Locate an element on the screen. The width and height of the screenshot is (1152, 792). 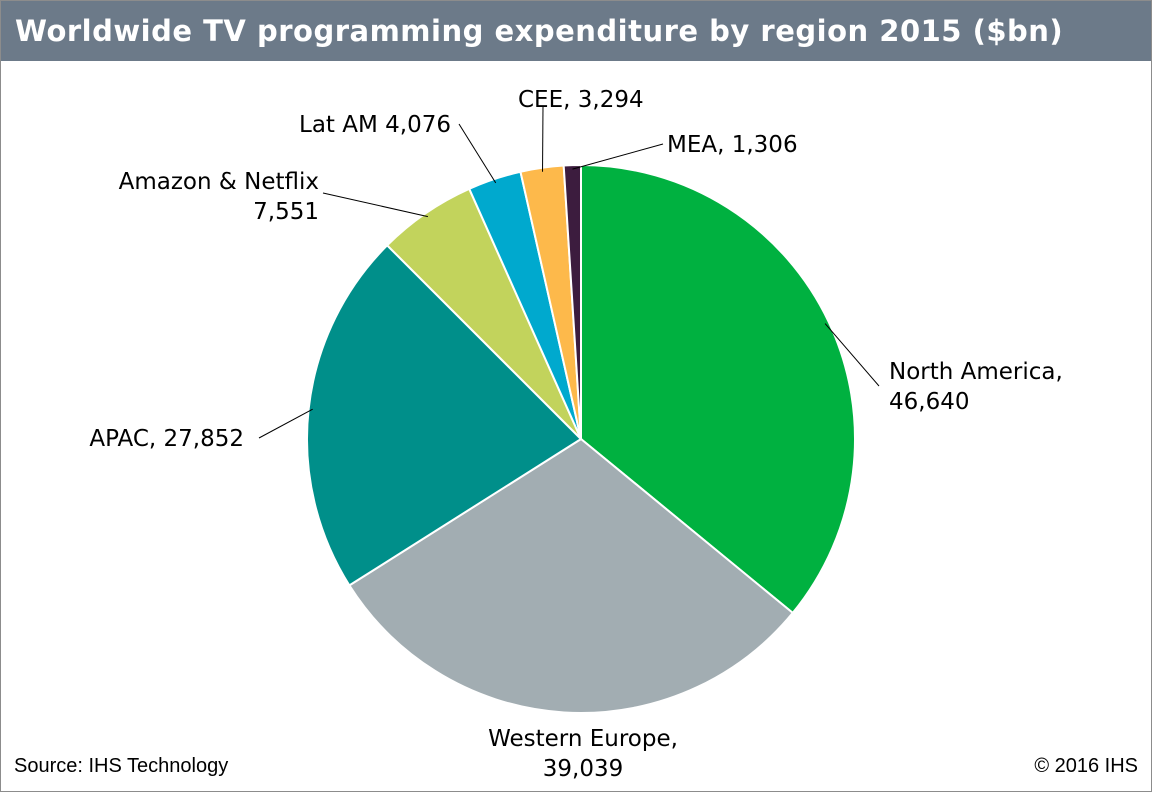
slice-label-cee: CEE, 3,294 is located at coordinates (581, 100).